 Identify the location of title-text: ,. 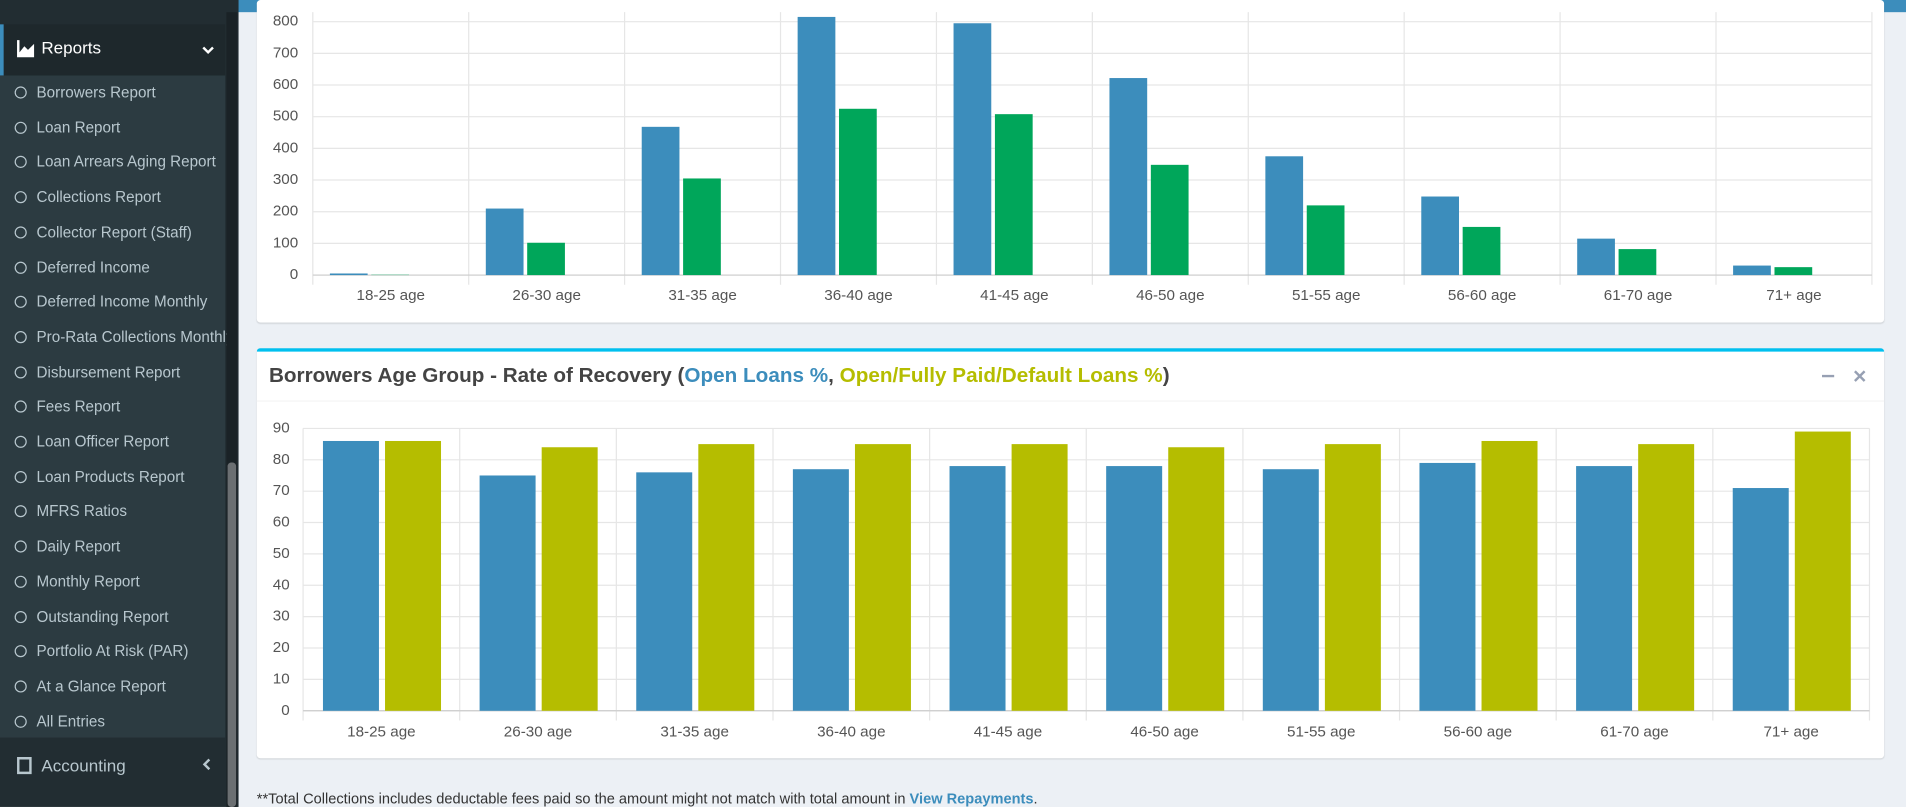
(831, 375).